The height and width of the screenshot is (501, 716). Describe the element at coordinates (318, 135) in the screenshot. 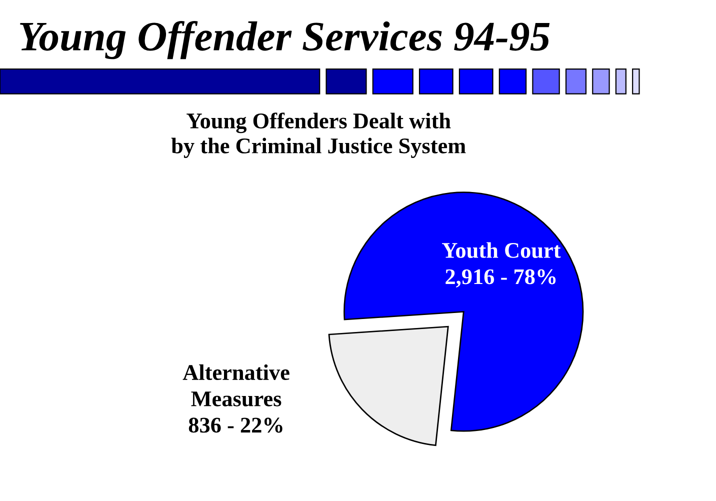

I see `chart-subtitle: Young Offenders Dealt with by the Criminal Justice System` at that location.